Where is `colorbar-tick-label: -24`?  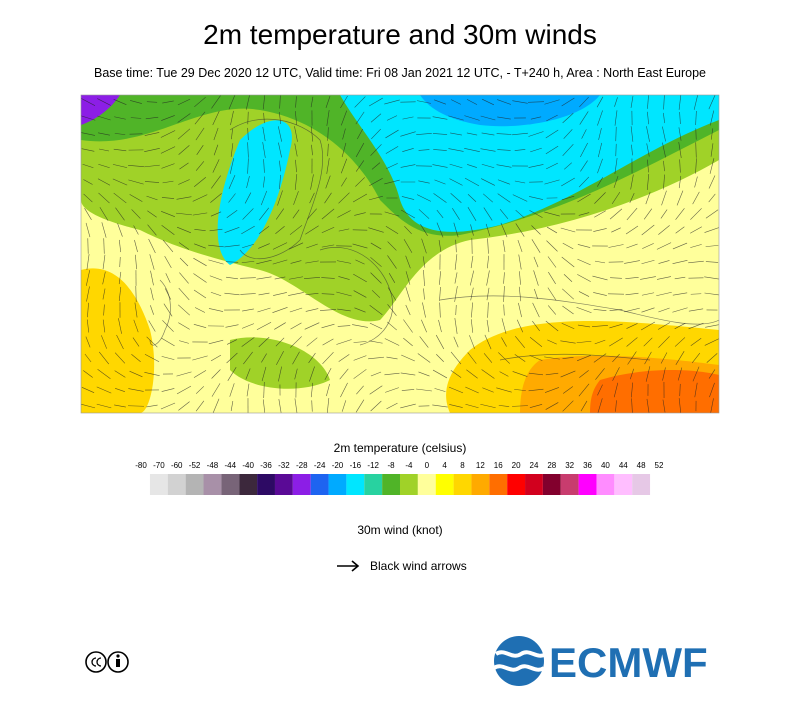
colorbar-tick-label: -24 is located at coordinates (320, 465).